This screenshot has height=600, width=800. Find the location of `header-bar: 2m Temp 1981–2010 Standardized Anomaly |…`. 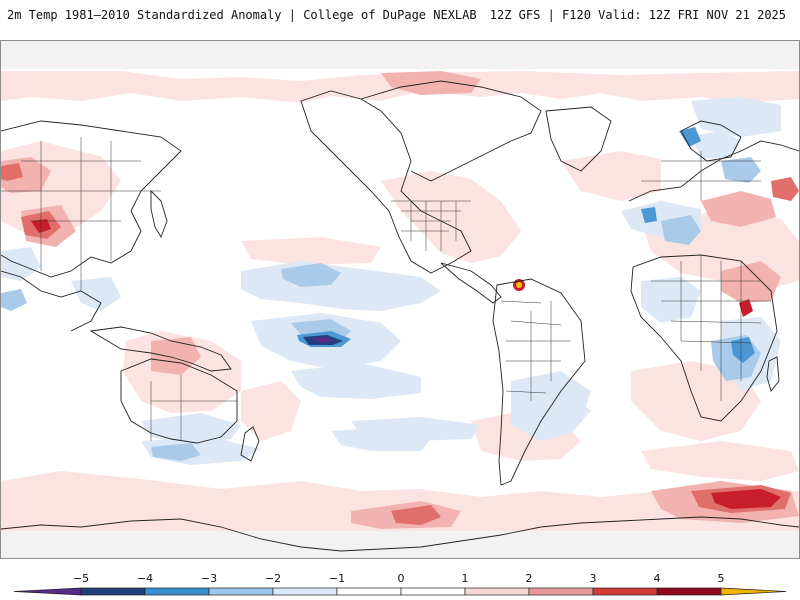

header-bar: 2m Temp 1981–2010 Standardized Anomaly |… is located at coordinates (400, 20).